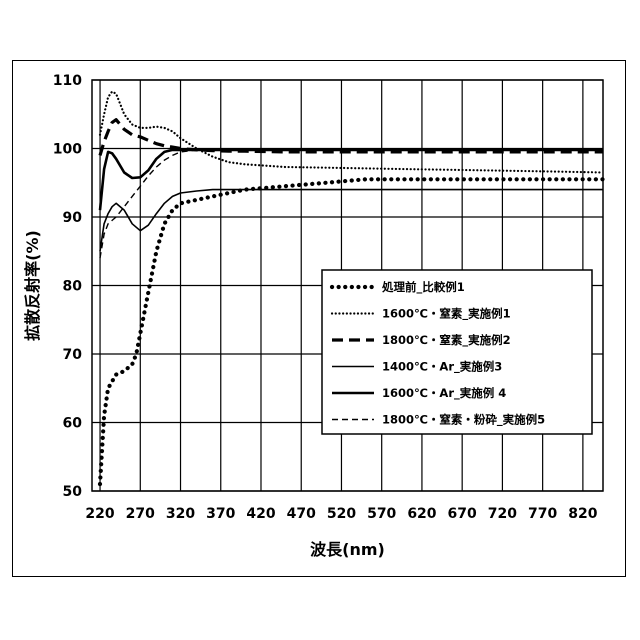 Image resolution: width=640 pixels, height=640 pixels. Describe the element at coordinates (381, 514) in the screenshot. I see `x-tick-570: 570` at that location.